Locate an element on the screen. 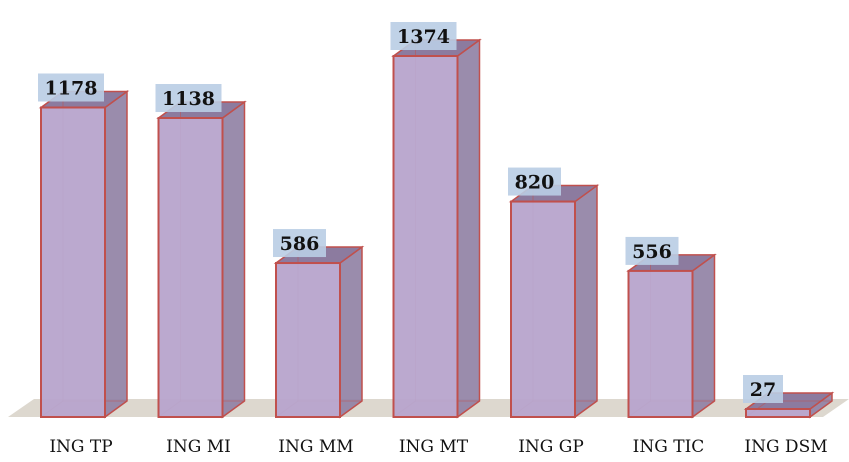 The height and width of the screenshot is (462, 849). data-label: 1178 is located at coordinates (71, 88).